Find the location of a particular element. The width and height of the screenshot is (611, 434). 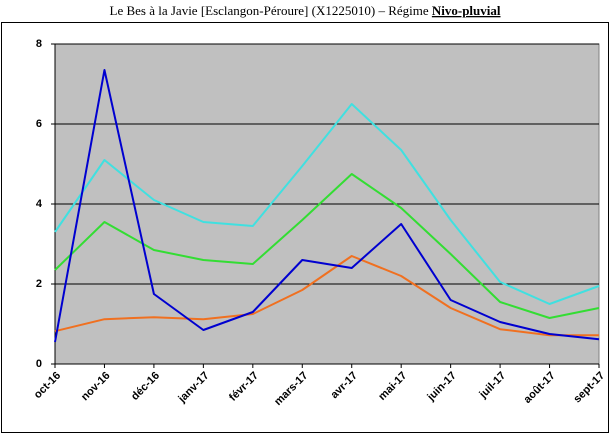

x-tick-label: oct-16 is located at coordinates (47, 385).